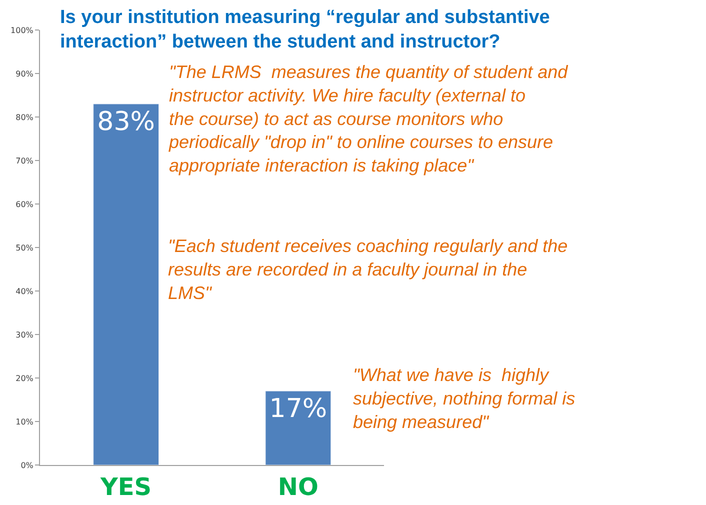  I want to click on y-tick-label: 90%, so click(25, 73).